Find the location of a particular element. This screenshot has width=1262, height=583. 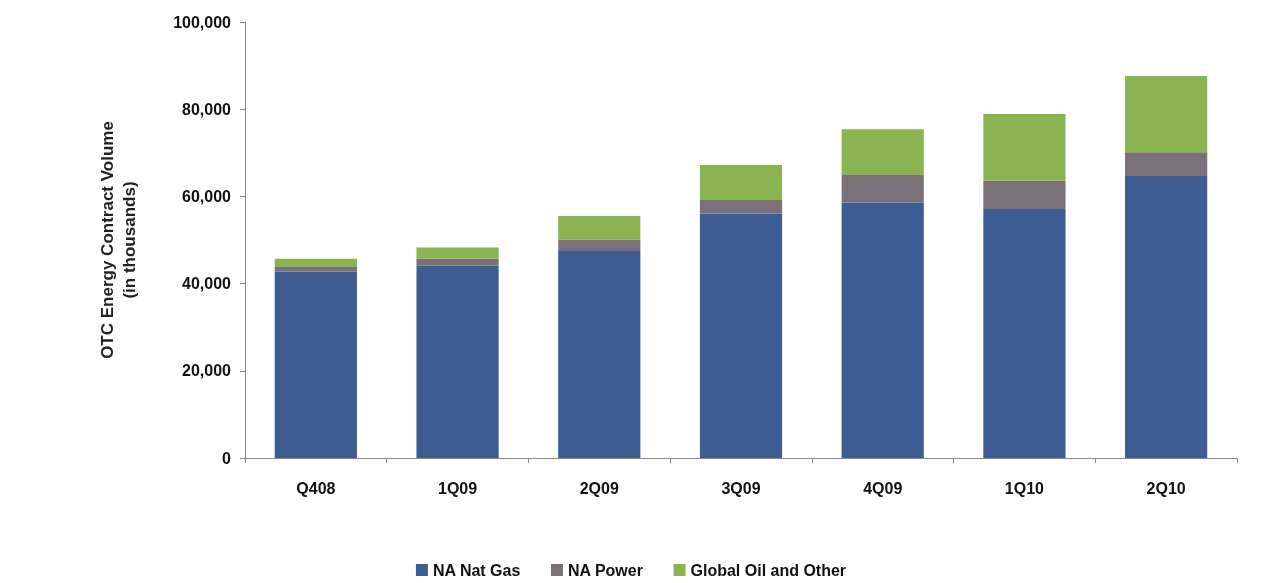

x-tick-label: 1Q10 is located at coordinates (1024, 488).